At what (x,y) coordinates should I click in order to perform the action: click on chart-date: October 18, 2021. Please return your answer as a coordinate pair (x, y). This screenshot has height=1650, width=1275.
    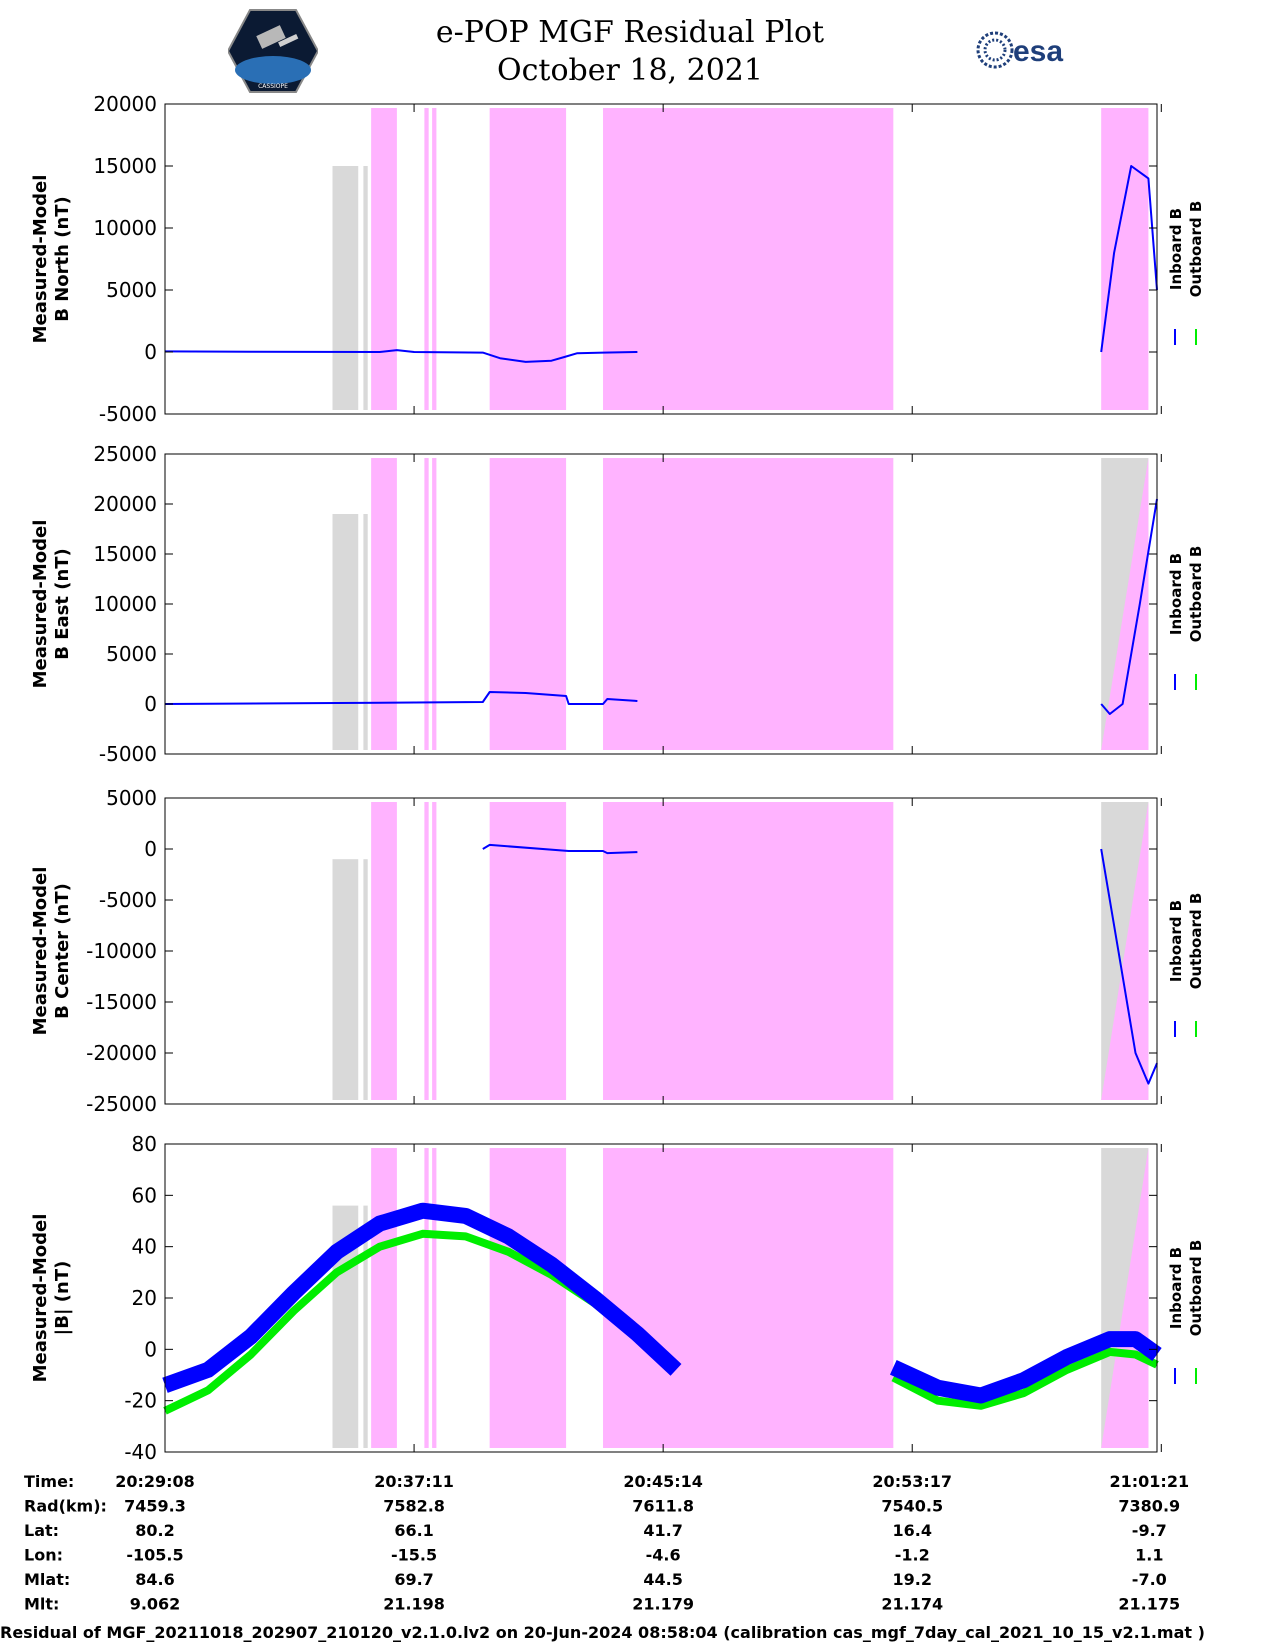
    Looking at the image, I should click on (630, 70).